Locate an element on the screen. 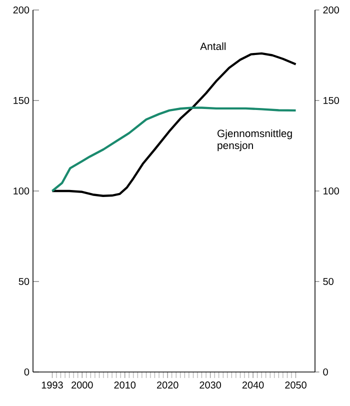 The height and width of the screenshot is (406, 350). x-tick-label: 2000 is located at coordinates (82, 385).